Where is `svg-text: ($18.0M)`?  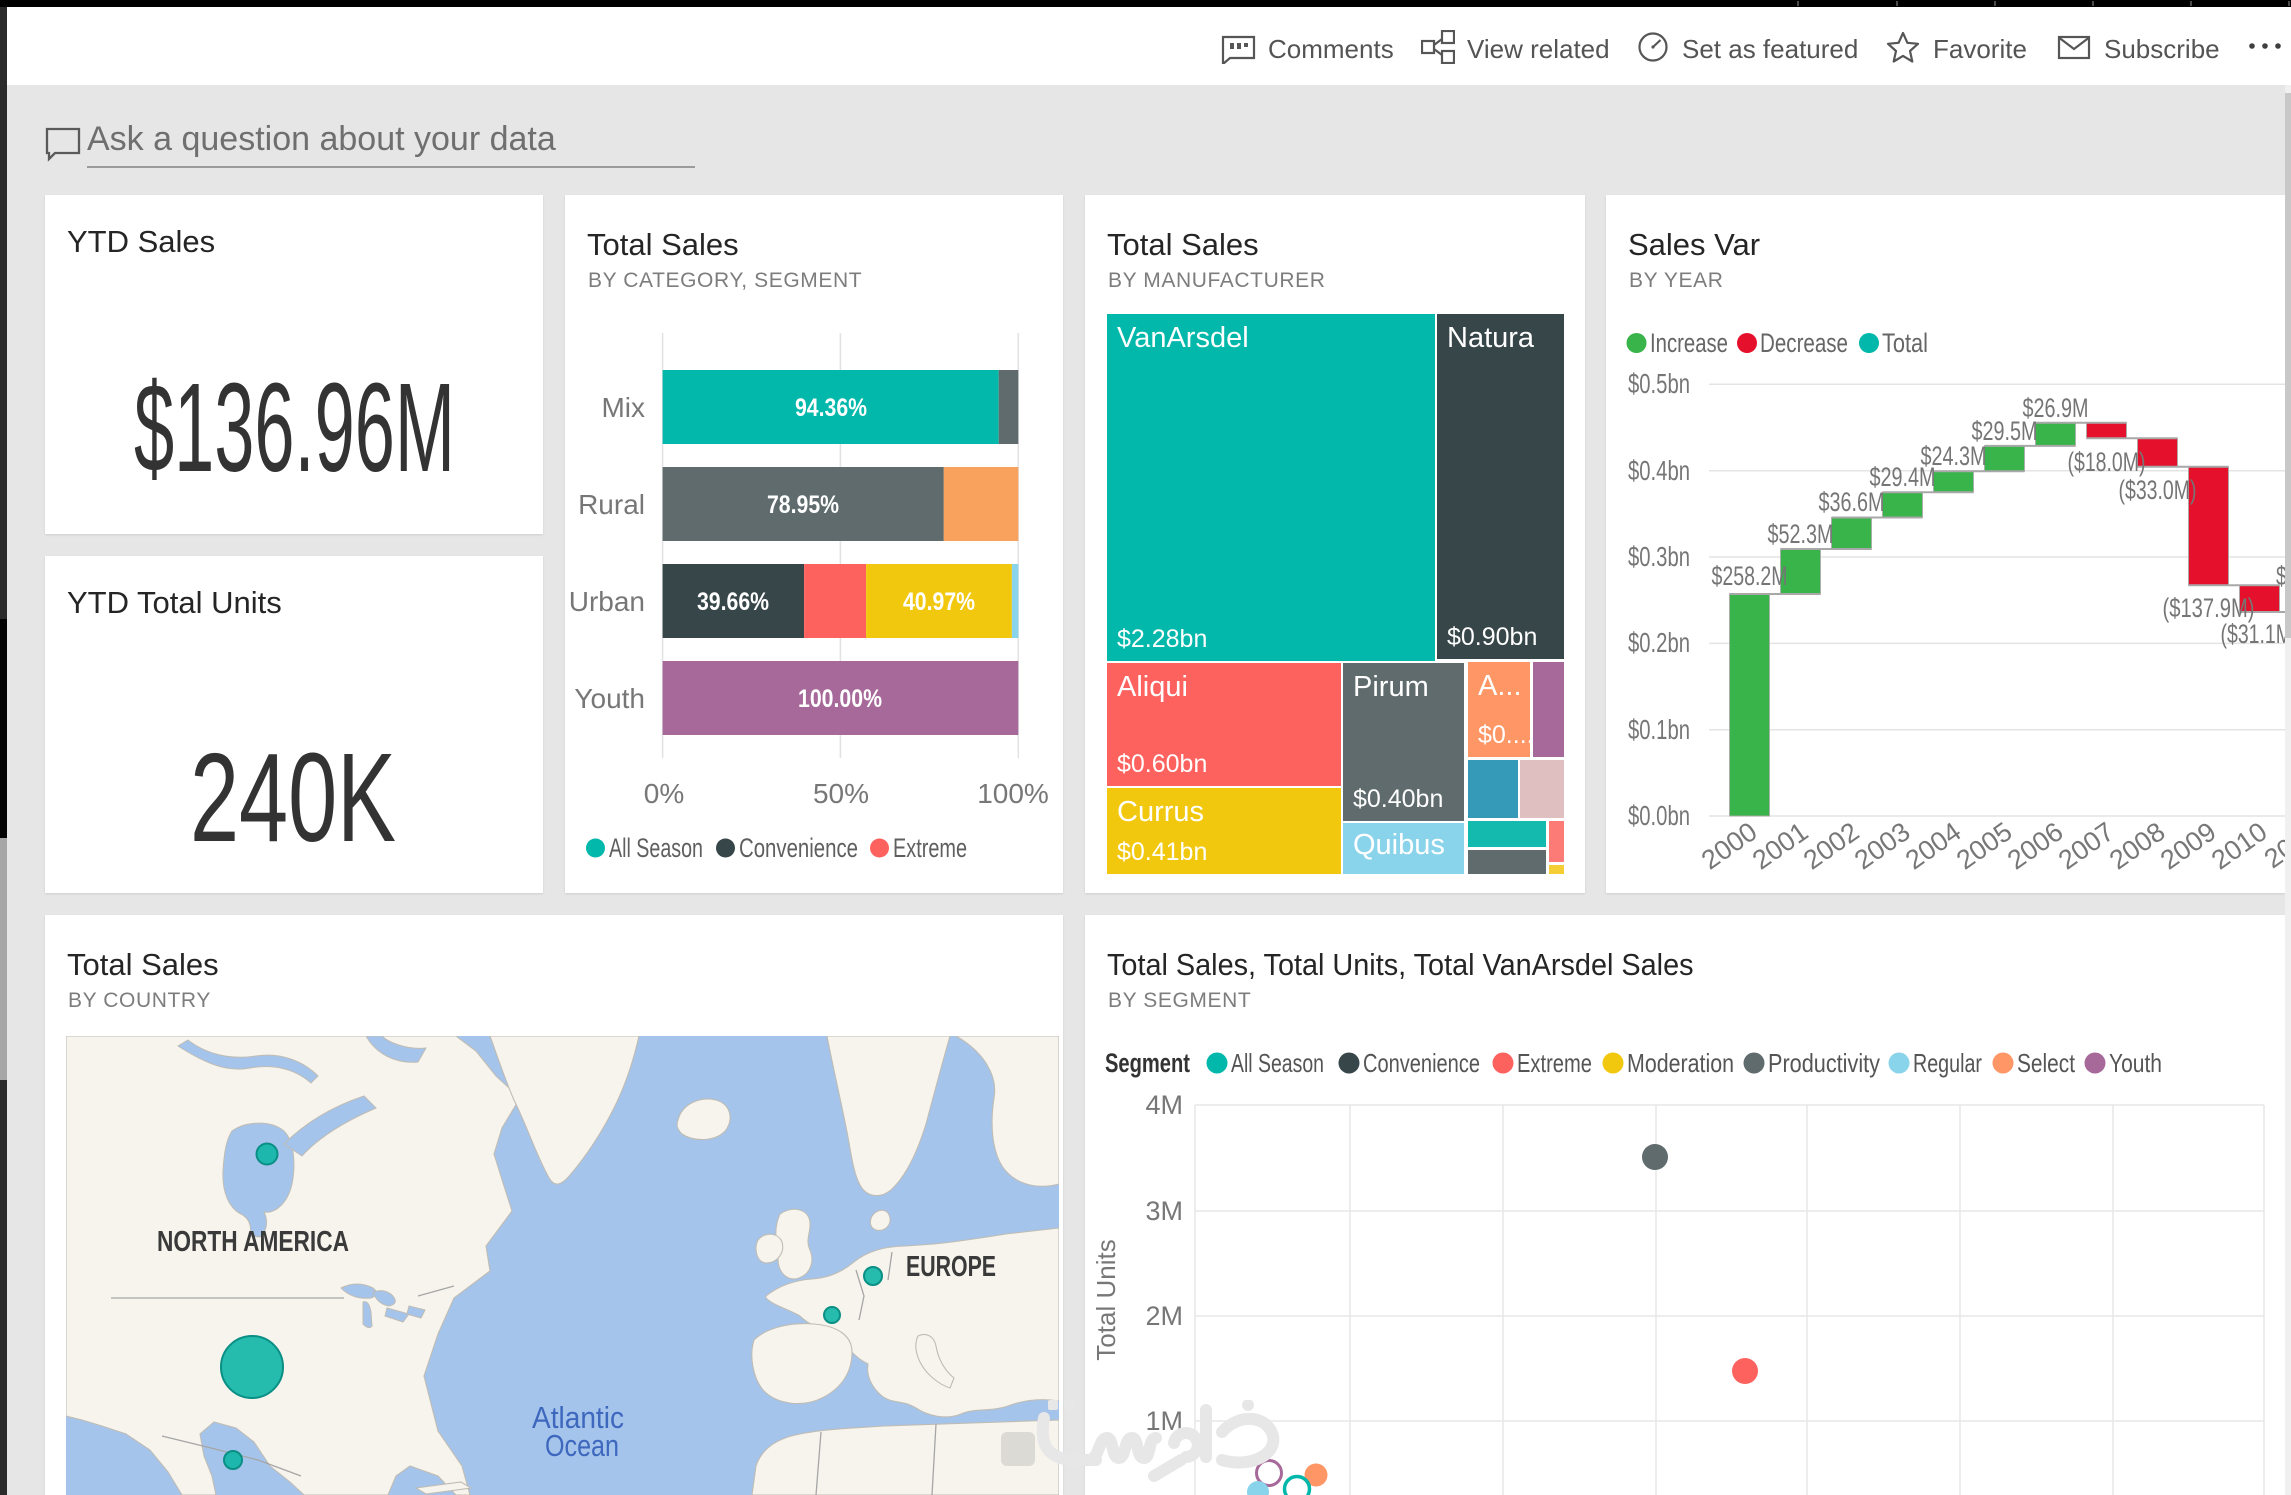
svg-text: ($18.0M) is located at coordinates (2107, 462).